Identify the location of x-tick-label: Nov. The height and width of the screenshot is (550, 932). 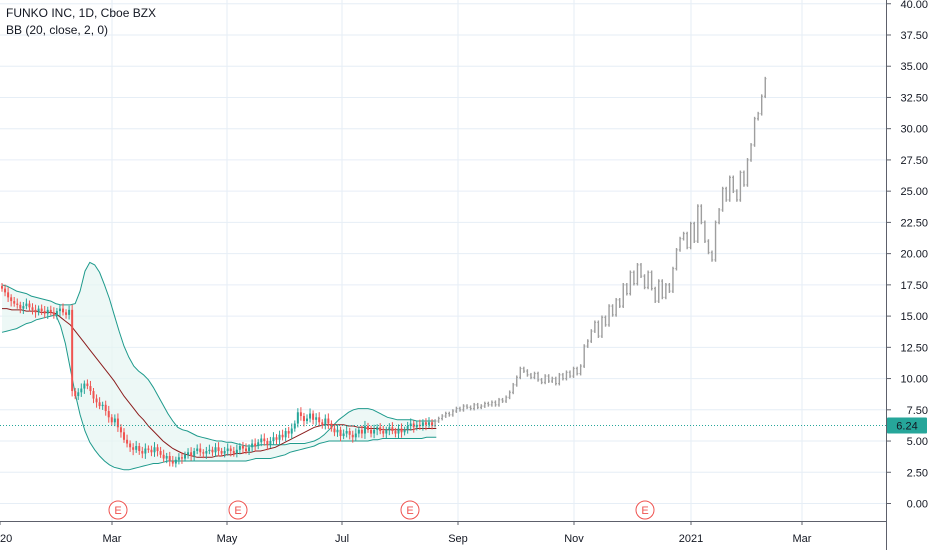
(574, 539).